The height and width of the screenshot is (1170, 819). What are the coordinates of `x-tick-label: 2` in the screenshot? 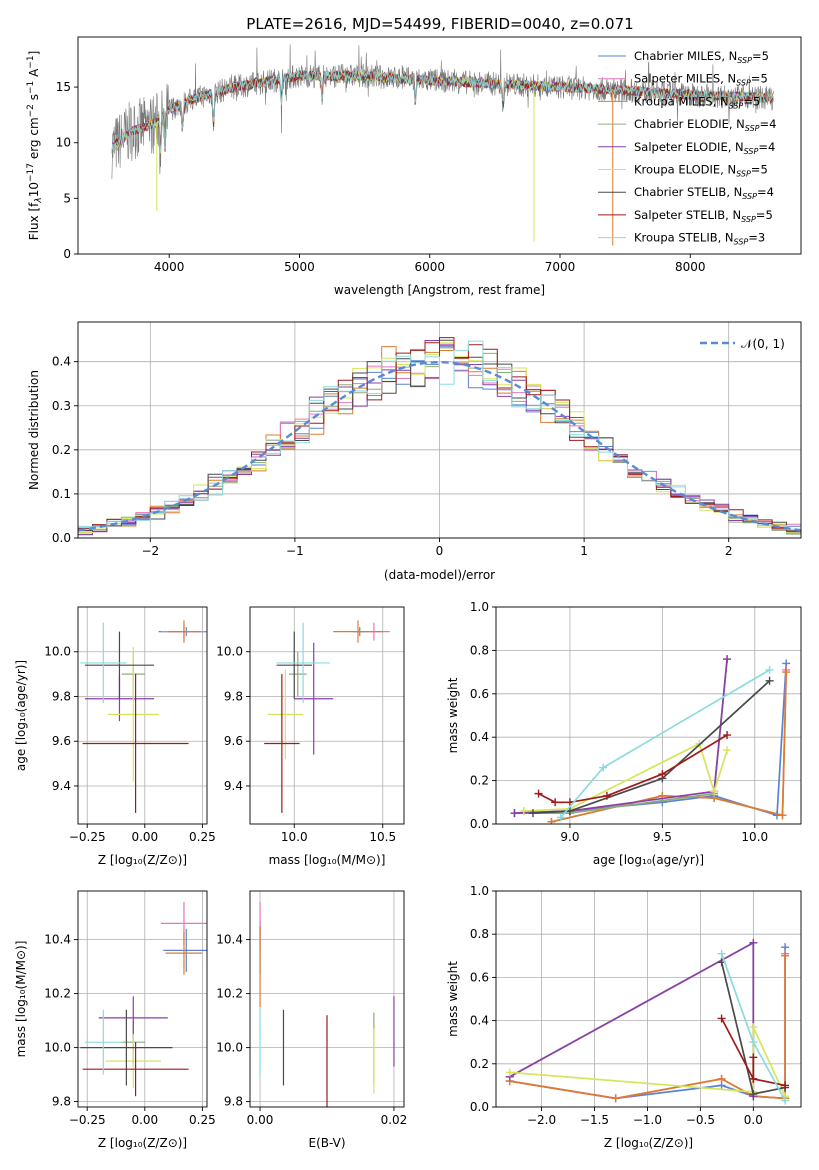 It's located at (729, 551).